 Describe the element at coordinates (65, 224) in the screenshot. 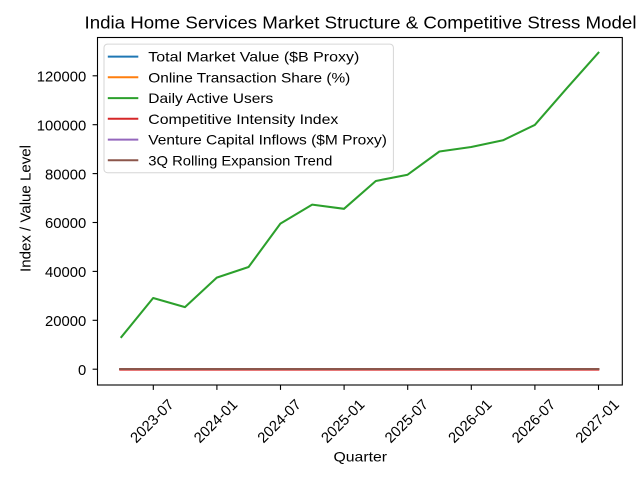

I see `svg-text: 60000` at that location.